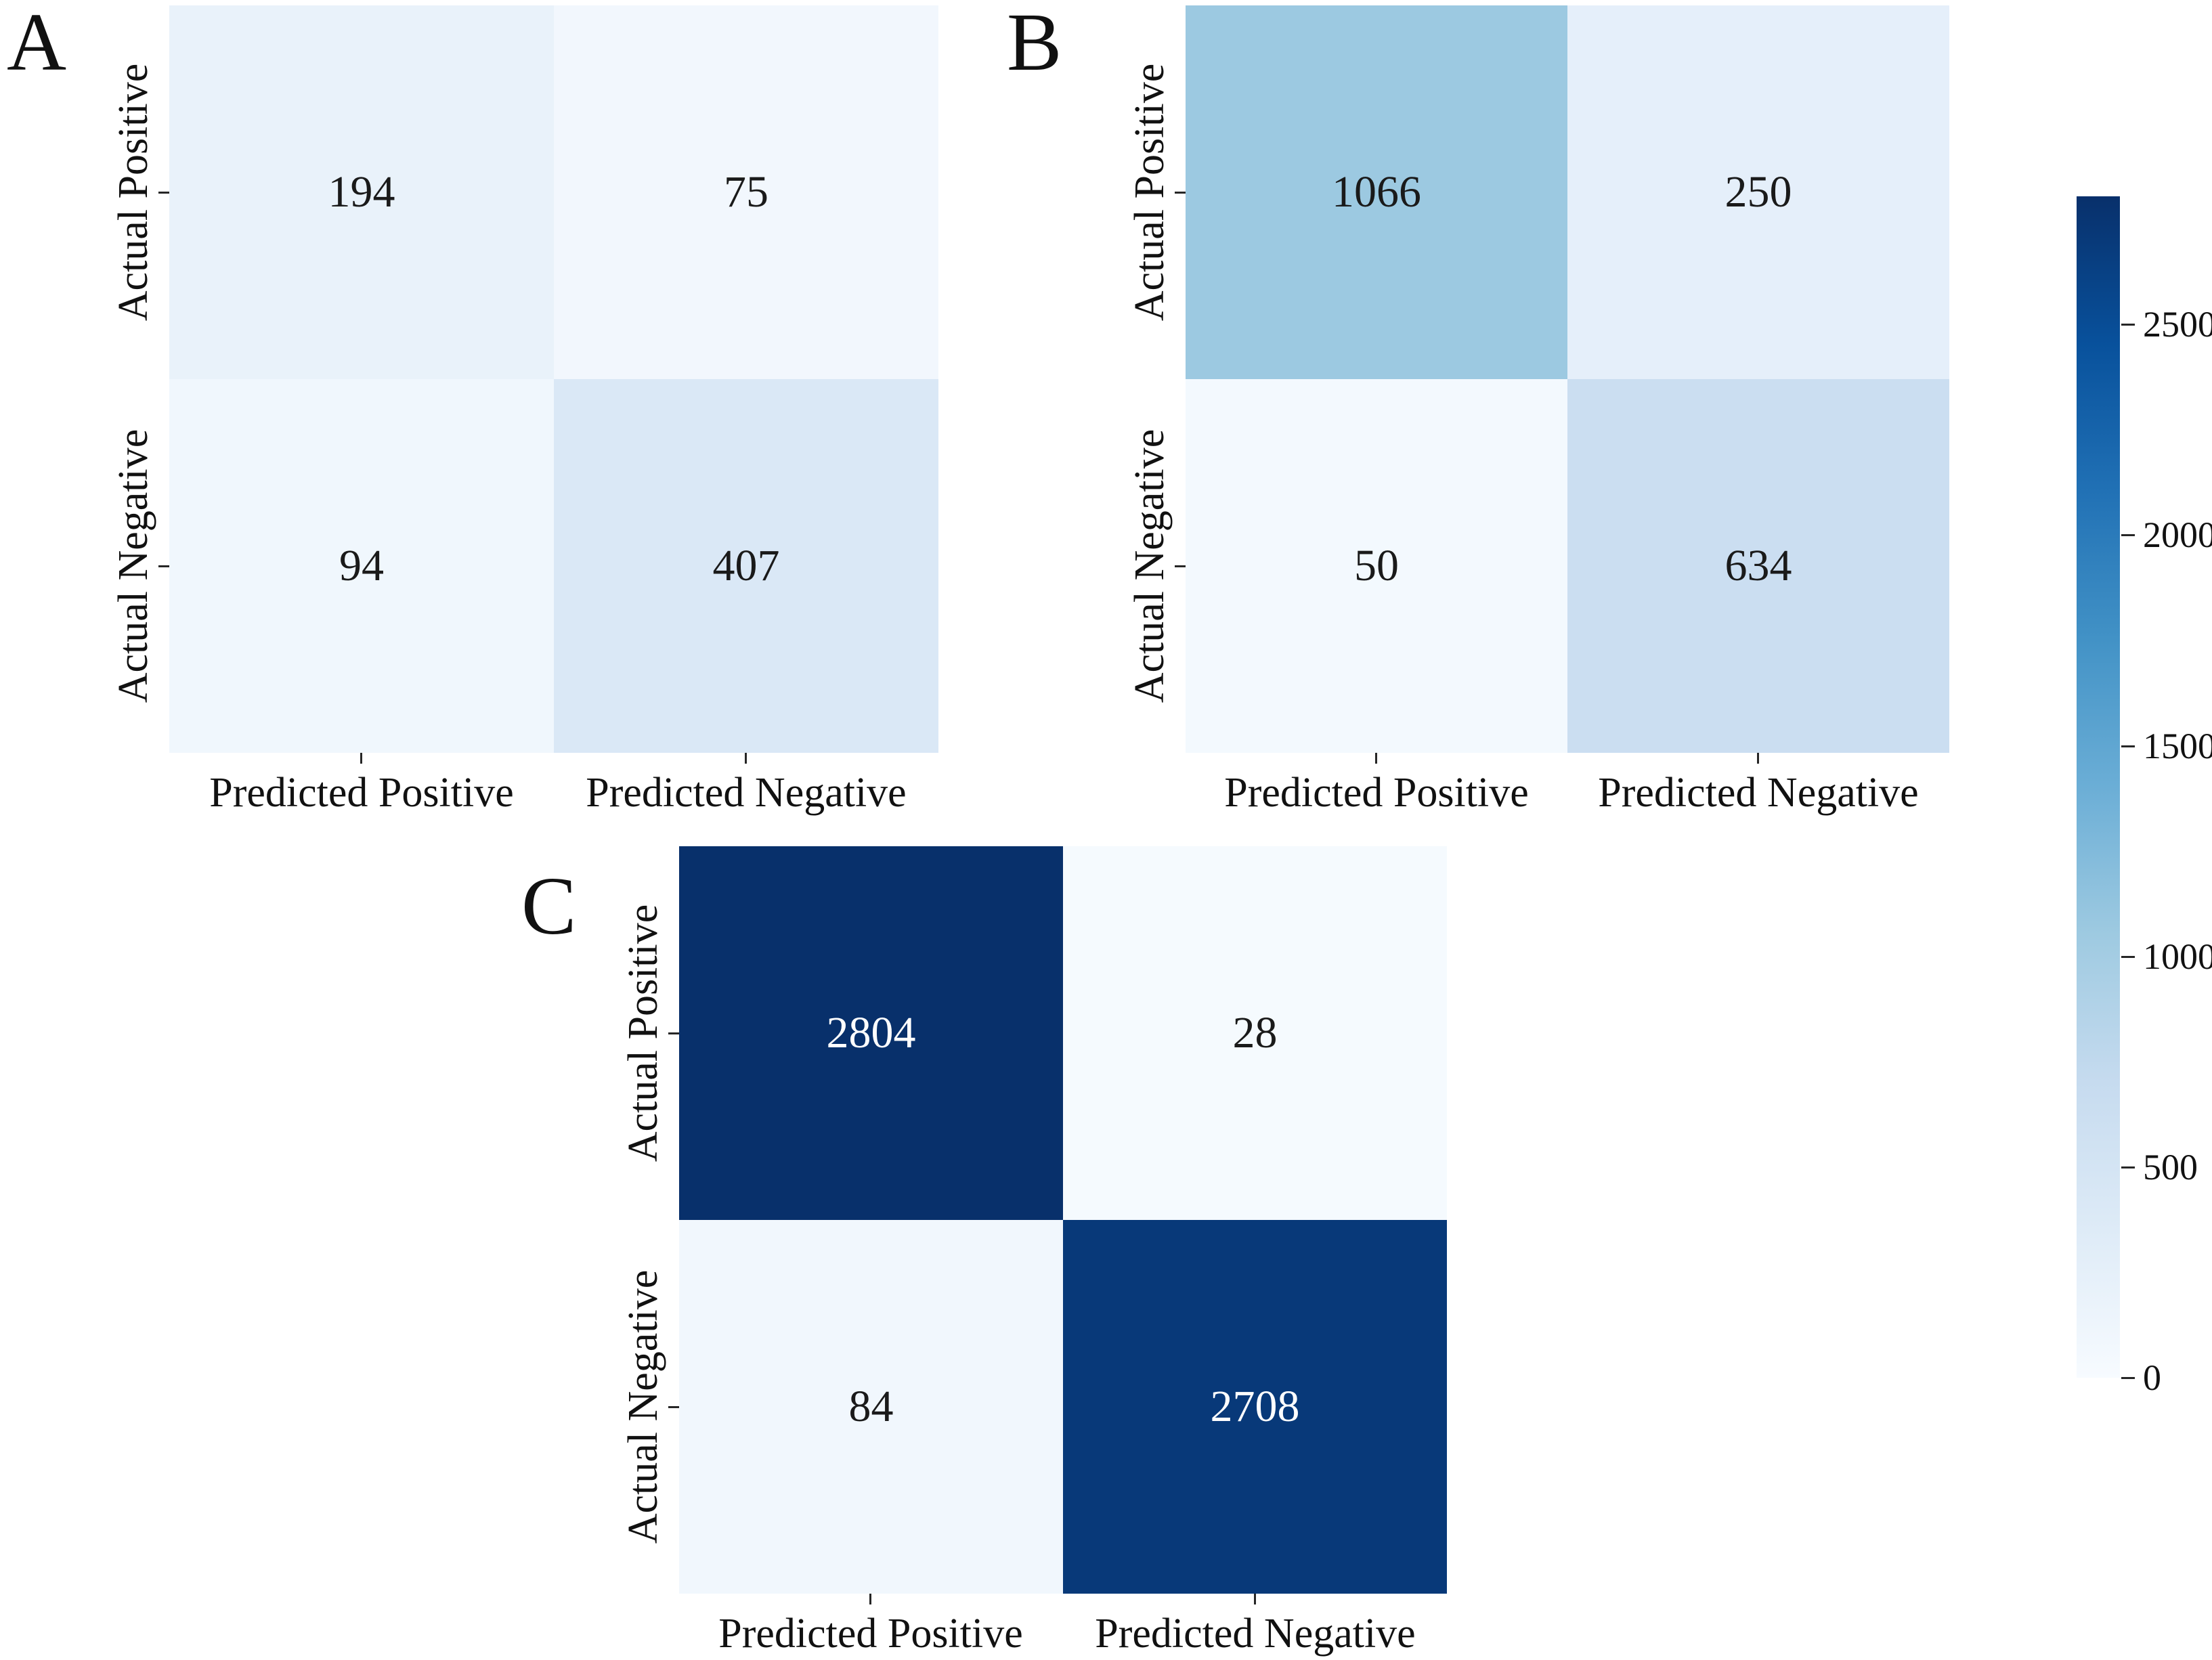  What do you see at coordinates (362, 793) in the screenshot?
I see `x-axis-label-a-predicted-positive: Predicted Positive` at bounding box center [362, 793].